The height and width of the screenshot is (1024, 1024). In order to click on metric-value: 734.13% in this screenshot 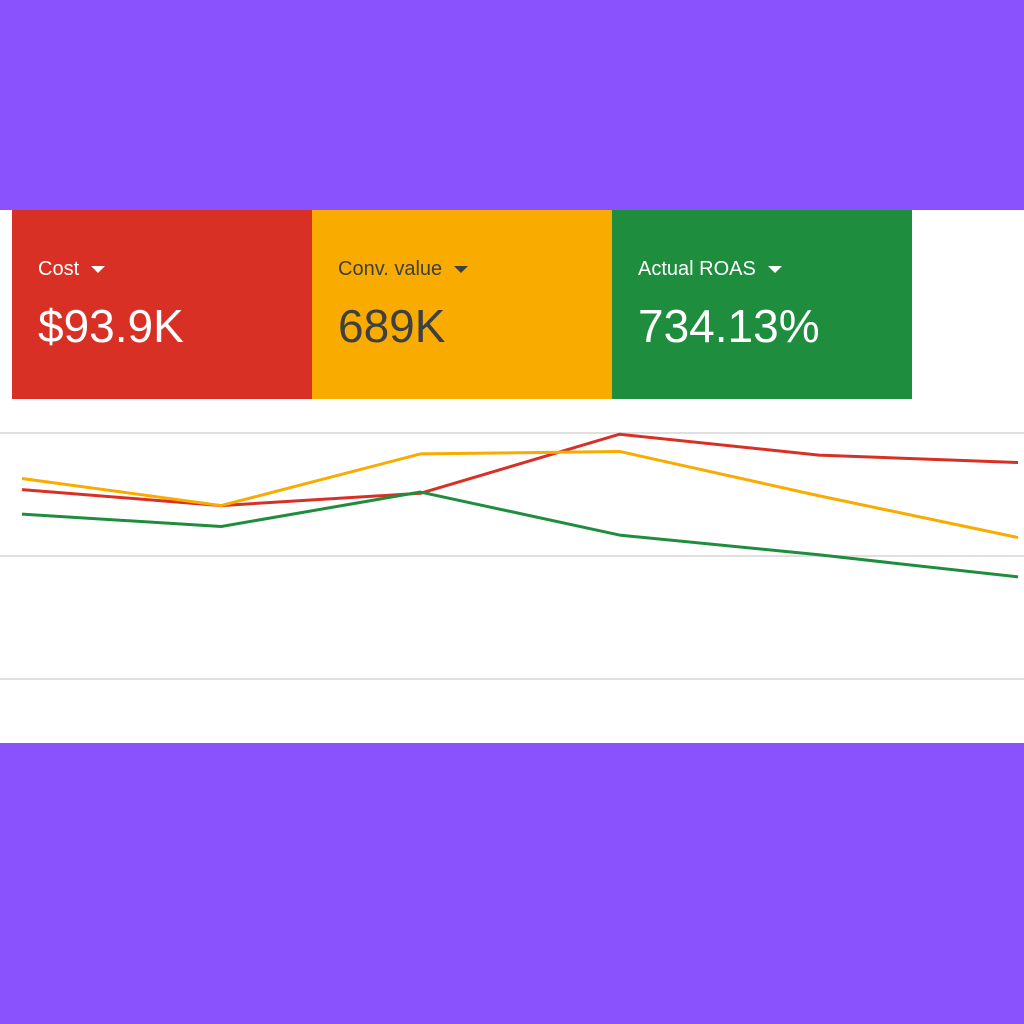, I will do `click(729, 326)`.